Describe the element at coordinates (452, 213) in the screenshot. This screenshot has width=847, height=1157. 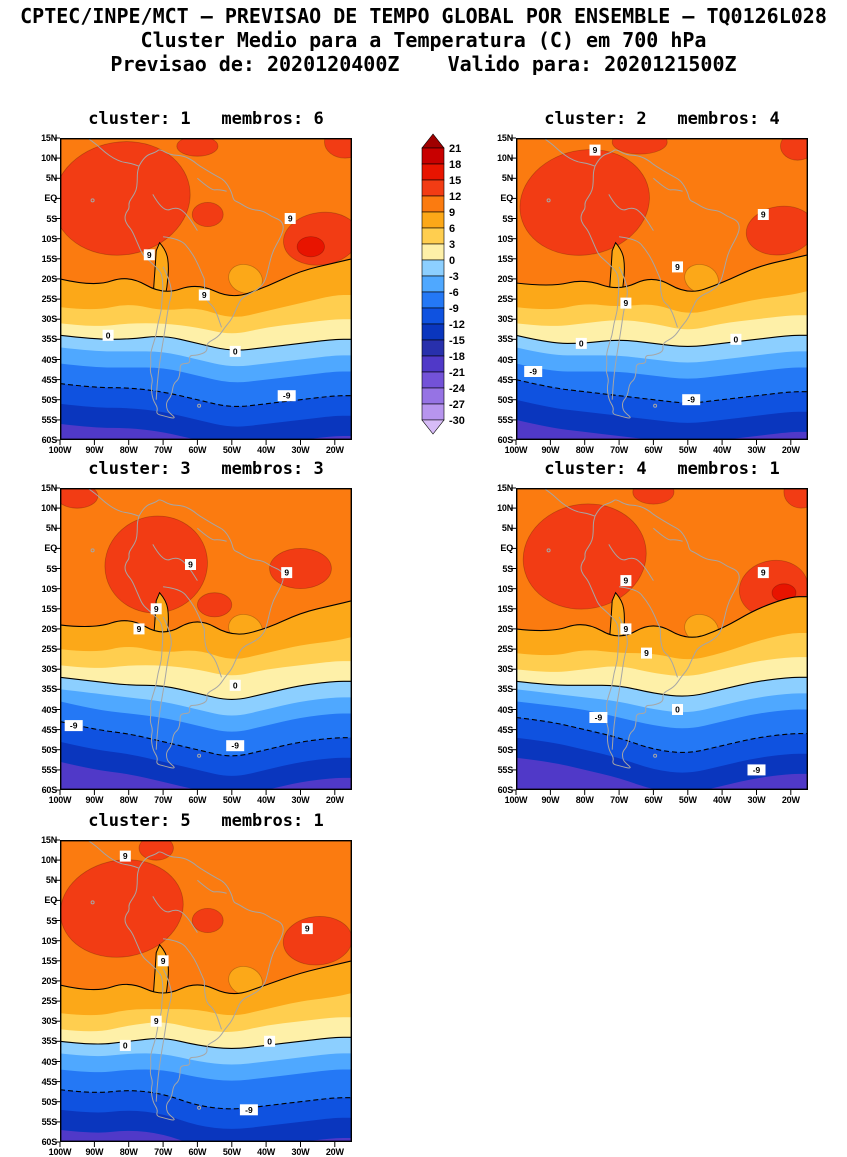
I see `scale-value-label: 9` at that location.